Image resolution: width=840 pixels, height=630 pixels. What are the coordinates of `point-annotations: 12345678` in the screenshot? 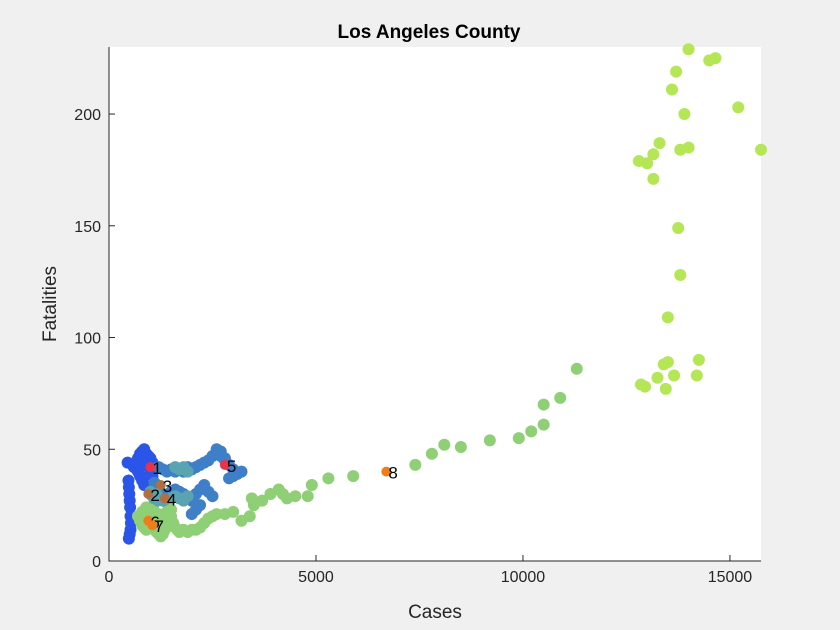 It's located at (270, 496).